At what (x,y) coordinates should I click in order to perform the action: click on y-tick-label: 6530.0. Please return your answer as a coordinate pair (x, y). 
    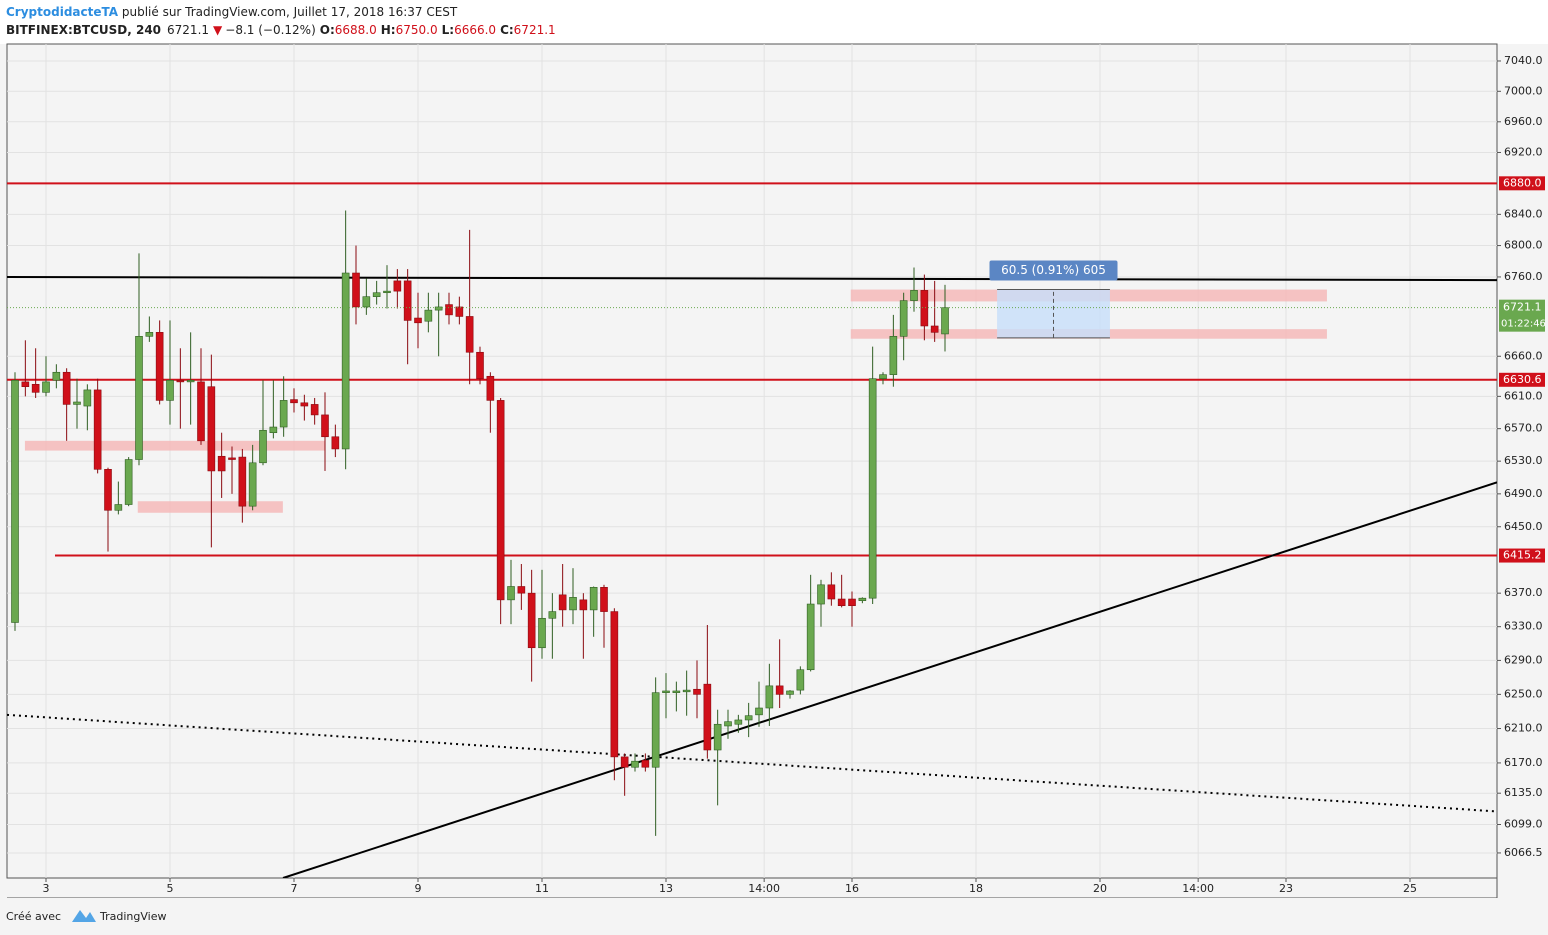
    Looking at the image, I should click on (1523, 460).